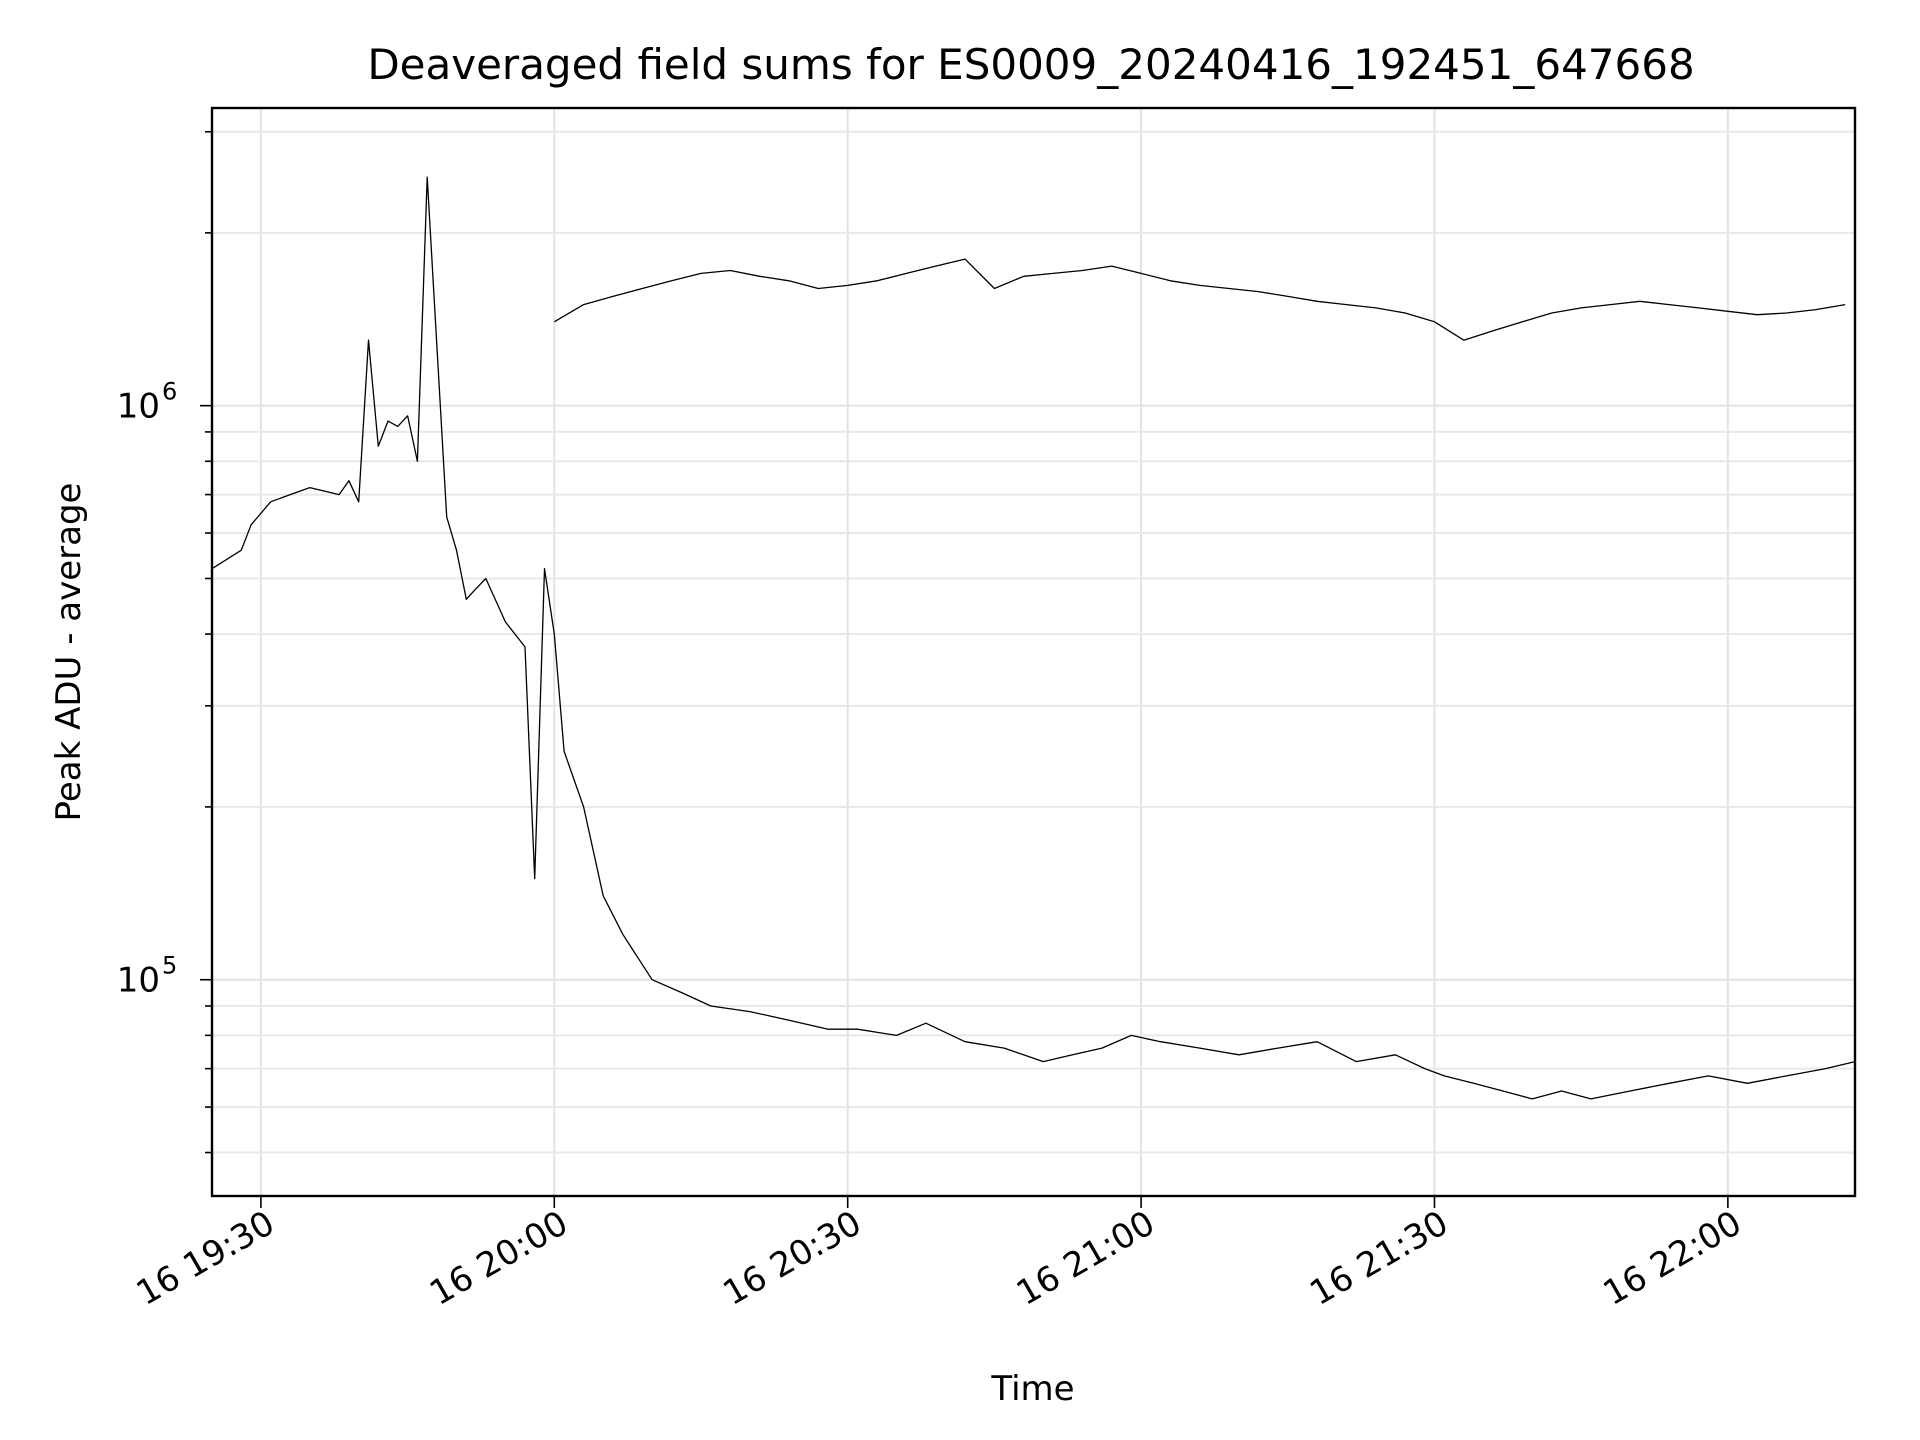 The image size is (1920, 1440). What do you see at coordinates (169, 966) in the screenshot?
I see `y-tick-exponent: 5` at bounding box center [169, 966].